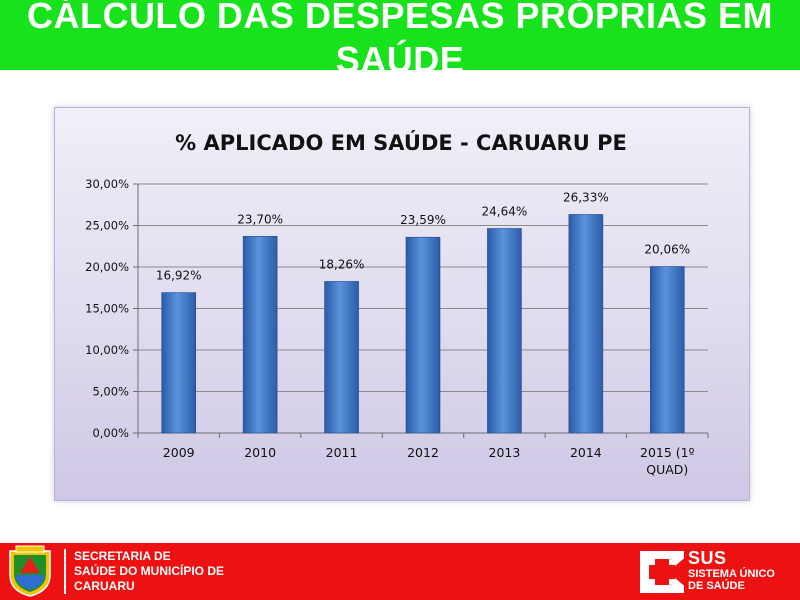 Image resolution: width=800 pixels, height=600 pixels. Describe the element at coordinates (423, 452) in the screenshot. I see `x-tick-label: 2012` at that location.